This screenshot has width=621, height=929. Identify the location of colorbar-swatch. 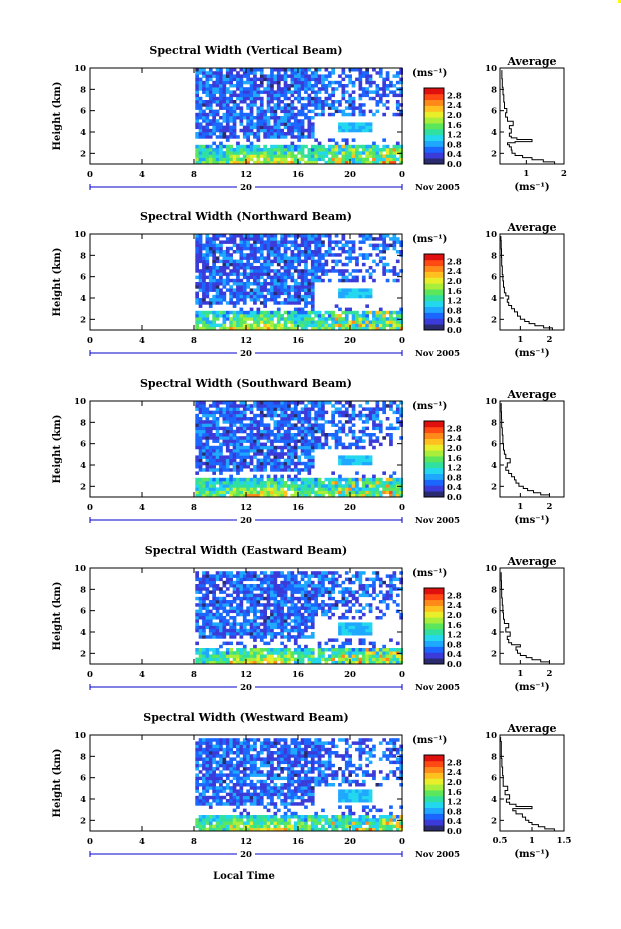
(434, 149).